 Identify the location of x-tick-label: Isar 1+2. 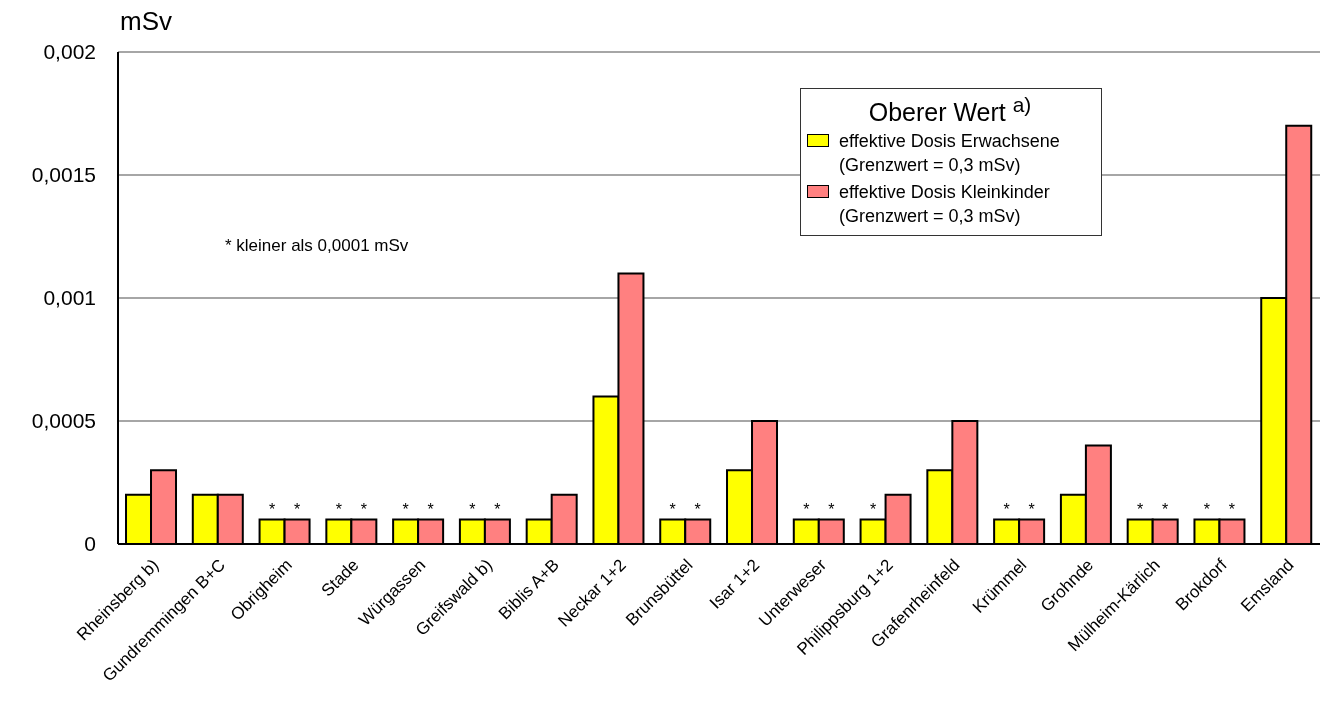
(735, 584).